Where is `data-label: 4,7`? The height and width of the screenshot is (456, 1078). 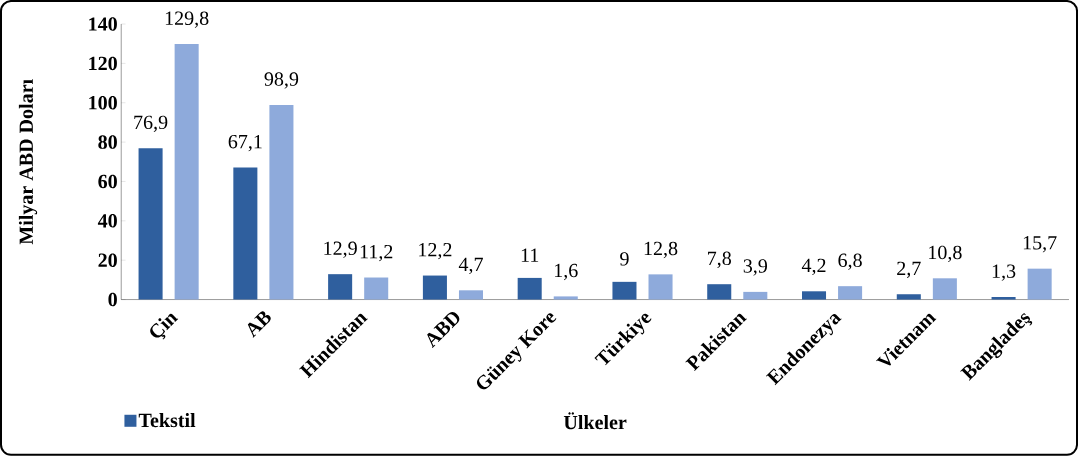
data-label: 4,7 is located at coordinates (470, 266).